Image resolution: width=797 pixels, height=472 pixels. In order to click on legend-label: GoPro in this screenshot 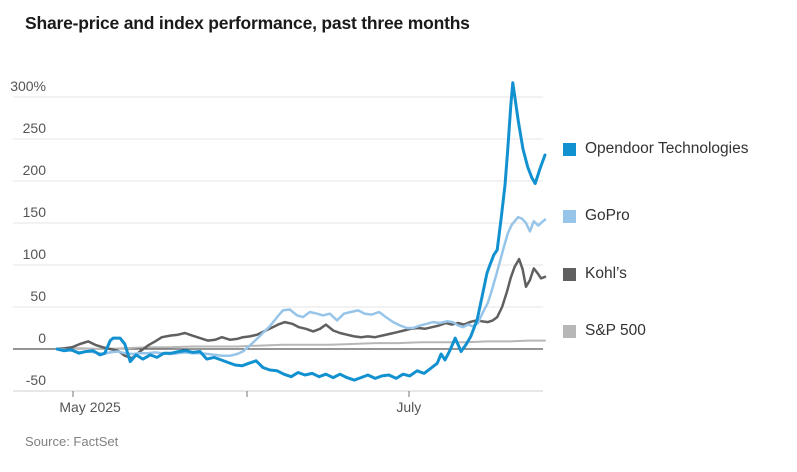, I will do `click(607, 215)`.